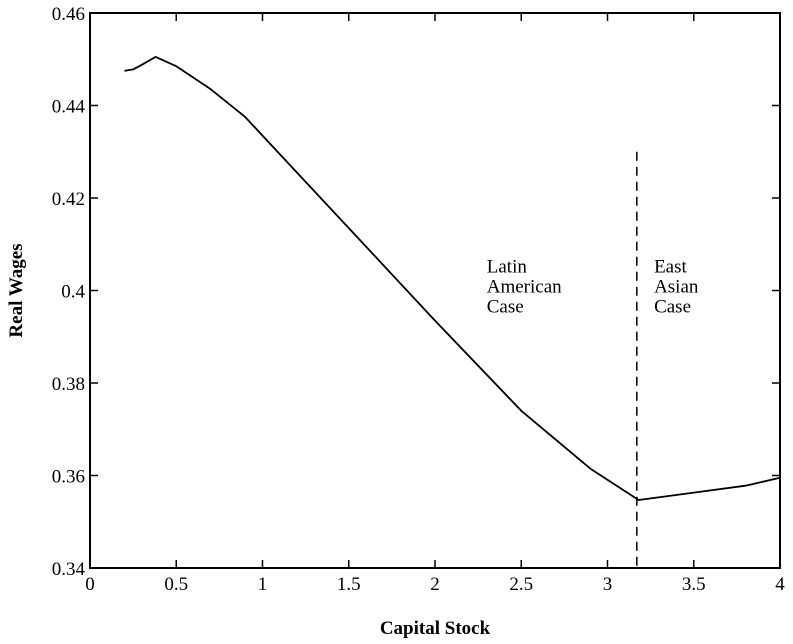 The height and width of the screenshot is (644, 793). What do you see at coordinates (16, 290) in the screenshot?
I see `y-axis-label: Real Wages` at bounding box center [16, 290].